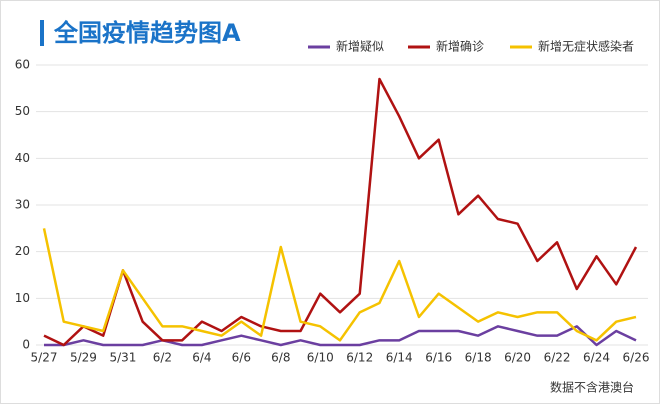 This screenshot has width=660, height=404. What do you see at coordinates (22, 65) in the screenshot?
I see `y-tick-label: 60` at bounding box center [22, 65].